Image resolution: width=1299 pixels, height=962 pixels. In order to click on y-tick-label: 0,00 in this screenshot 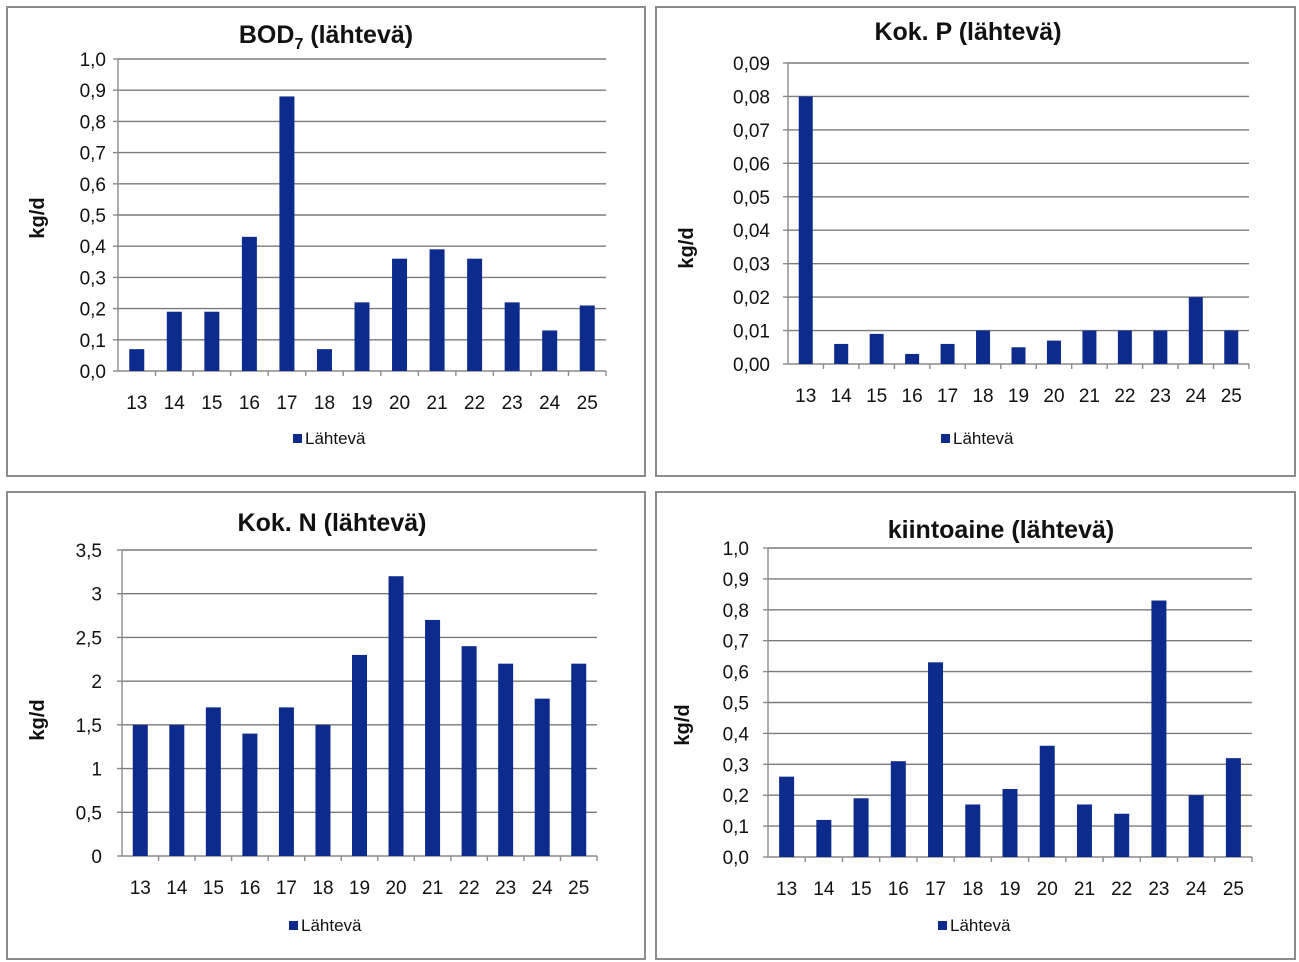, I will do `click(751, 365)`.